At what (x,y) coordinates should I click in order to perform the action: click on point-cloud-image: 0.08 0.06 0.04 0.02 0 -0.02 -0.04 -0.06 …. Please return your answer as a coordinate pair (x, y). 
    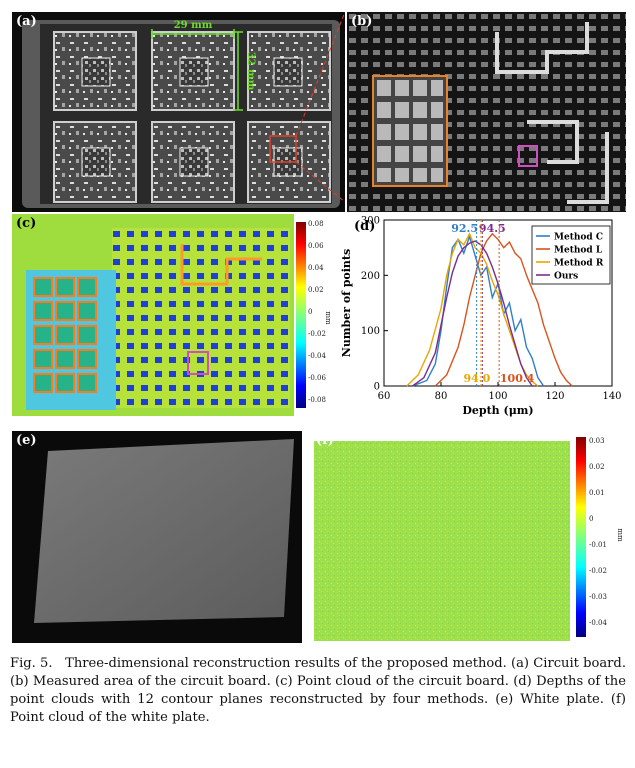
    Looking at the image, I should click on (171, 315).